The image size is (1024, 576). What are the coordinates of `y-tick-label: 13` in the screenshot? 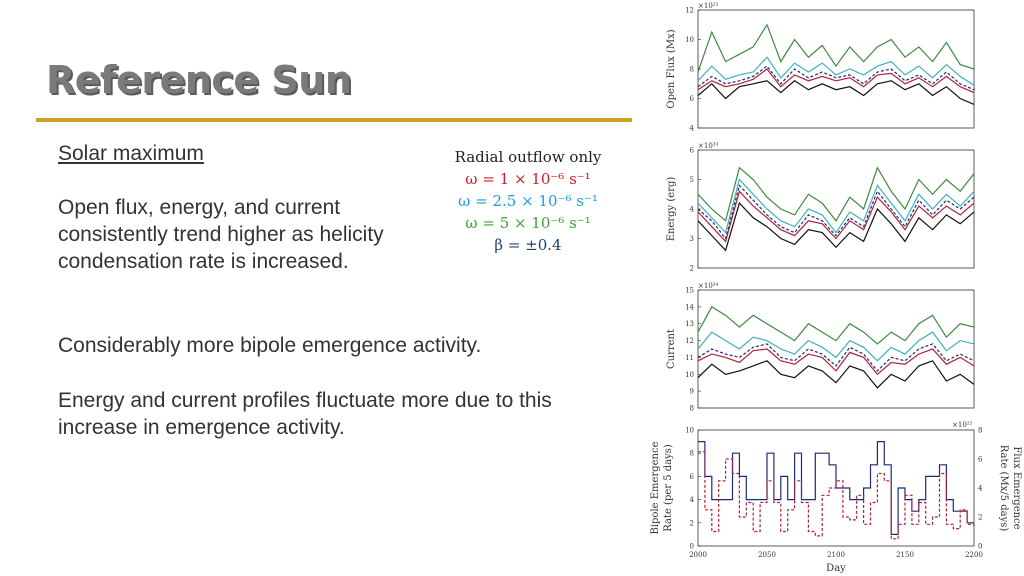 It's located at (689, 324).